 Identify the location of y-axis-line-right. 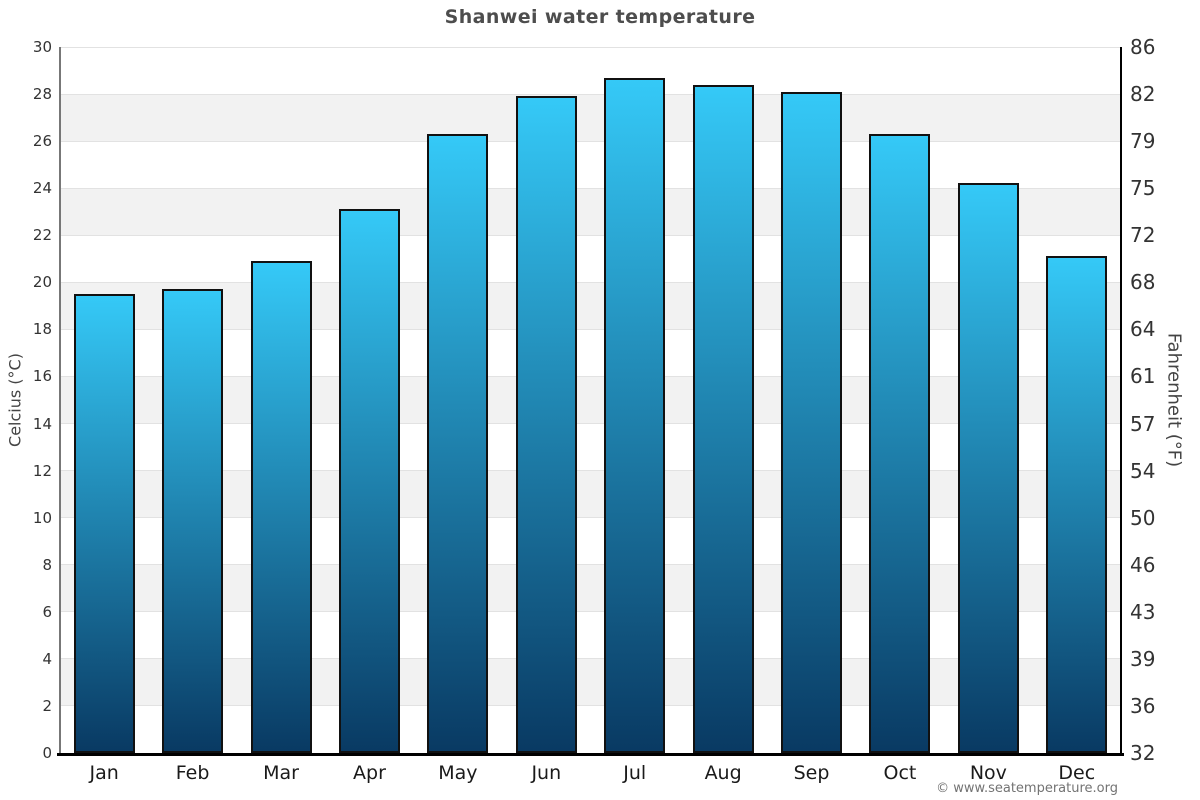
(1121, 401).